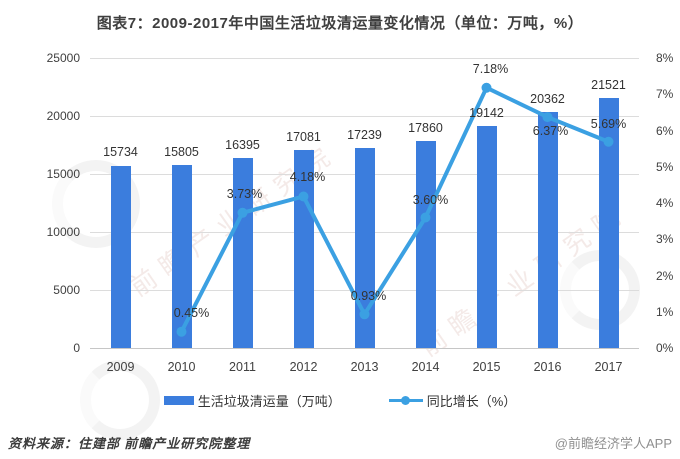 This screenshot has width=680, height=459. What do you see at coordinates (490, 68) in the screenshot?
I see `line-value-label: 7.18%` at bounding box center [490, 68].